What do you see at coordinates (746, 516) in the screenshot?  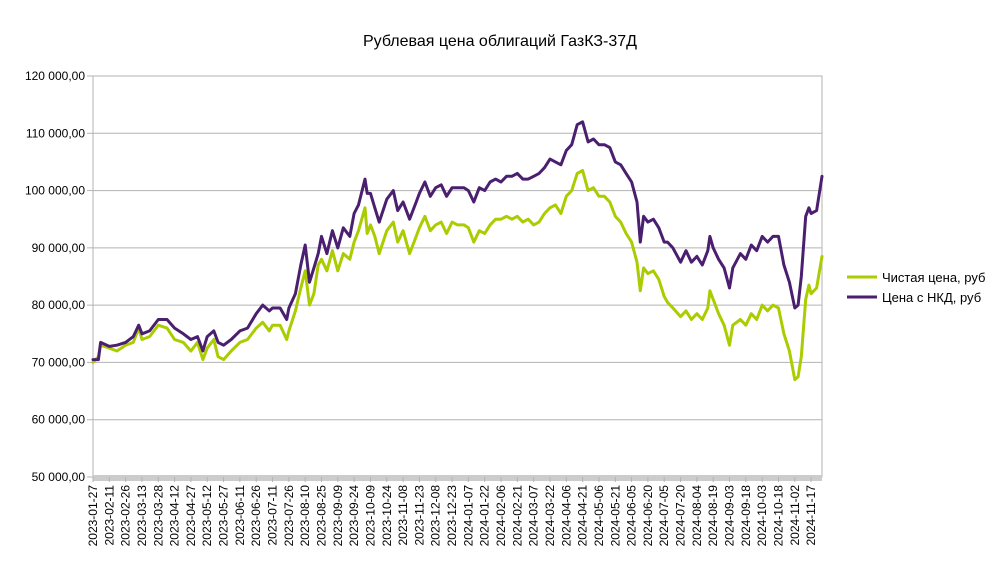 I see `x-tick-label: 2024-09-18` at bounding box center [746, 516].